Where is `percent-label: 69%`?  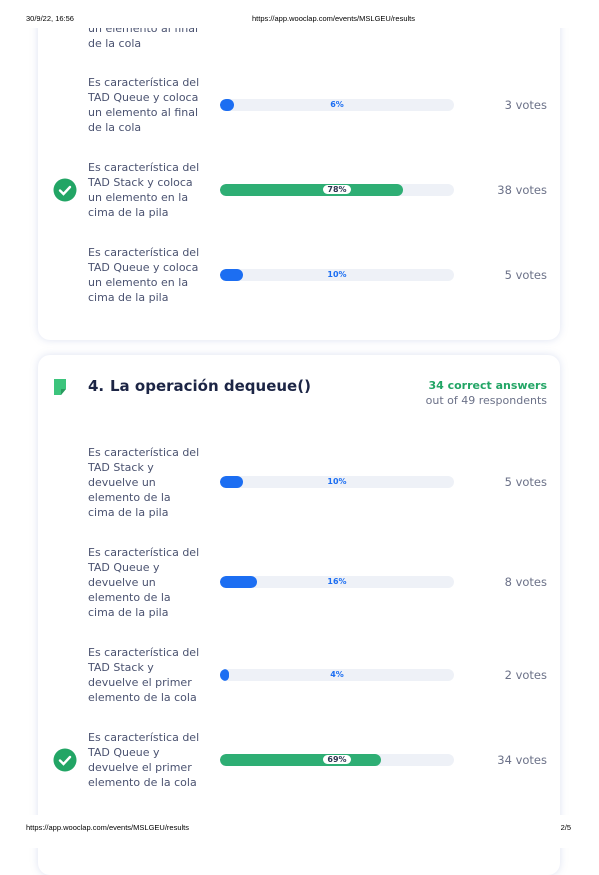
percent-label: 69% is located at coordinates (337, 760).